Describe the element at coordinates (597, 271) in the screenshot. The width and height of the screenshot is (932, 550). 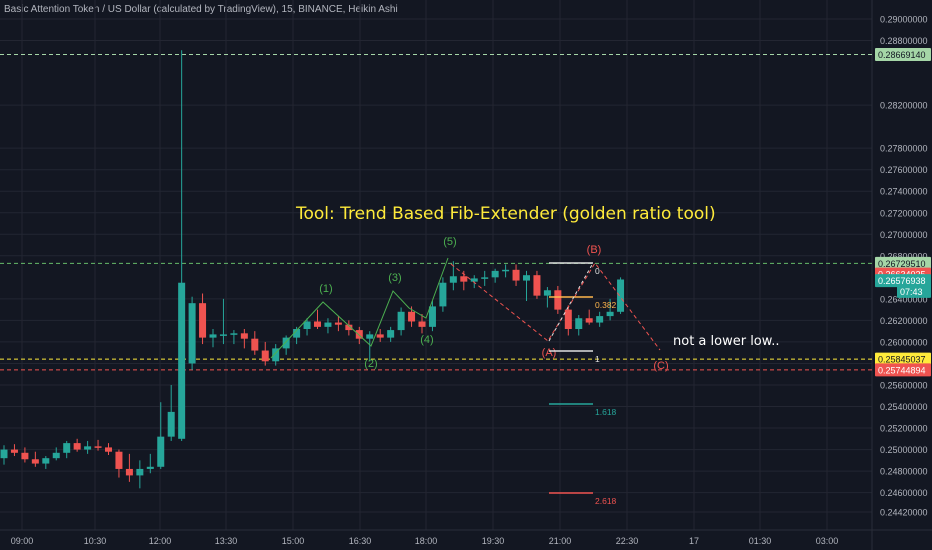
I see `fib-level-label: 0` at that location.